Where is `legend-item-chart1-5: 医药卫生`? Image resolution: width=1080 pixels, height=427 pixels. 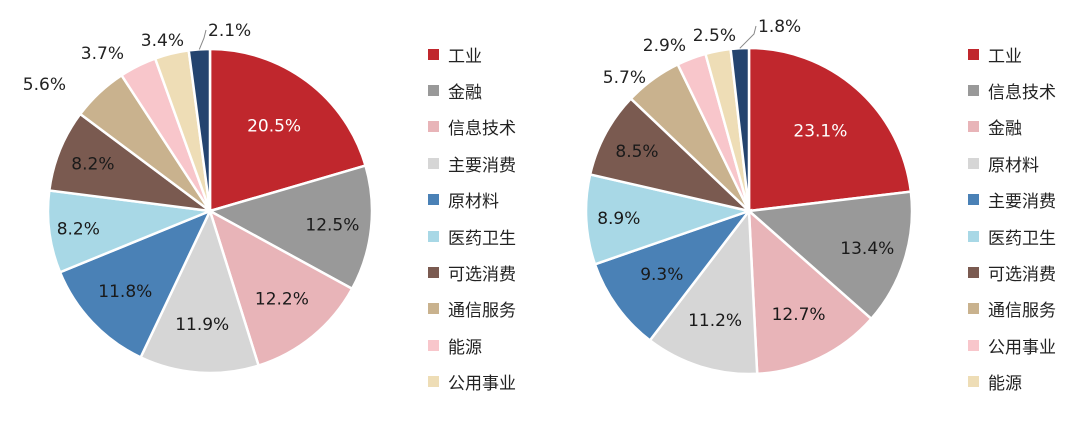 legend-item-chart1-5: 医药卫生 is located at coordinates (472, 236).